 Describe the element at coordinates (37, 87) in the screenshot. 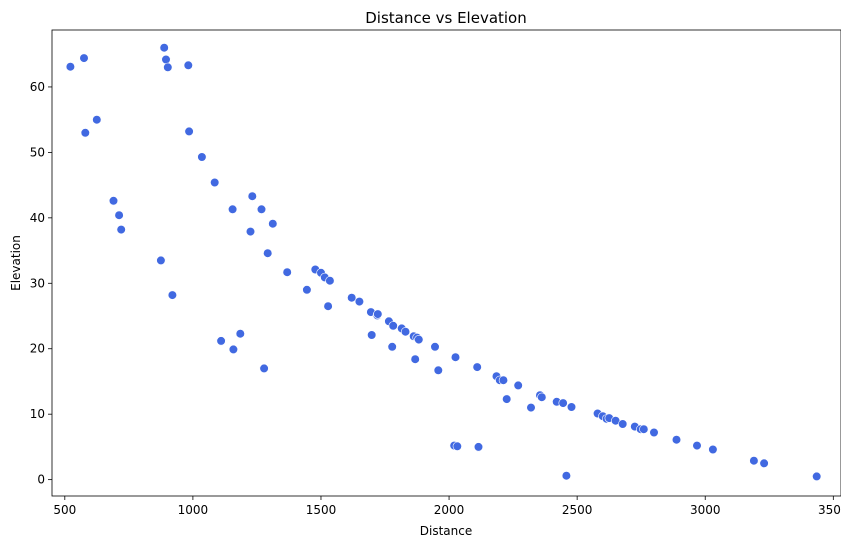

I see `y-tick-label: 60` at that location.